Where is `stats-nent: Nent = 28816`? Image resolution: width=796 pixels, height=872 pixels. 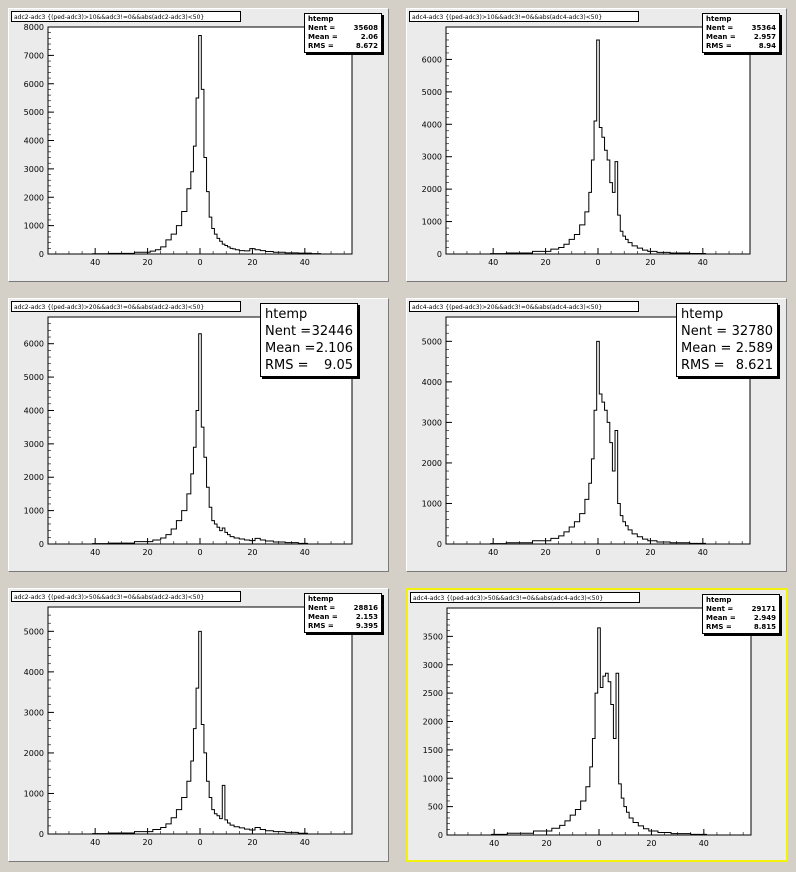 stats-nent: Nent = 28816 is located at coordinates (343, 608).